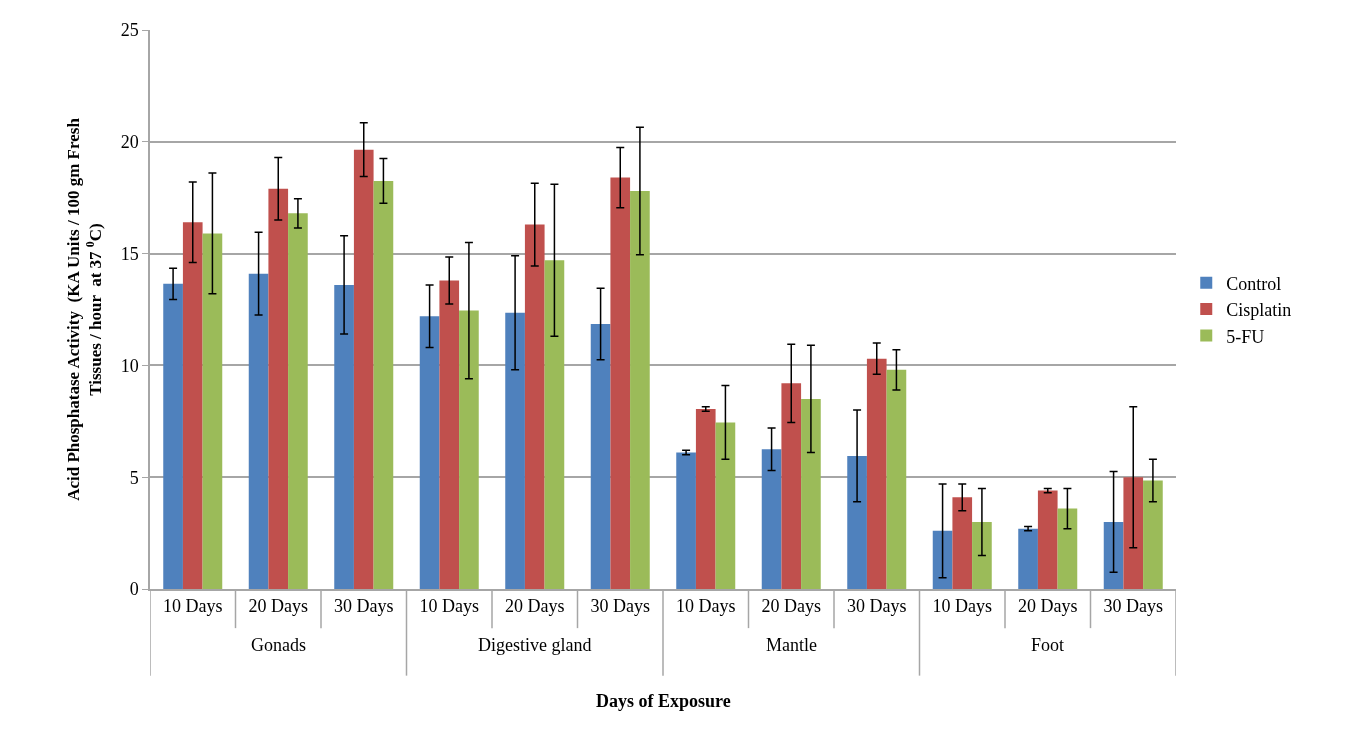 This screenshot has width=1346, height=729. I want to click on x-axis-title: Days of Exposure, so click(663, 701).